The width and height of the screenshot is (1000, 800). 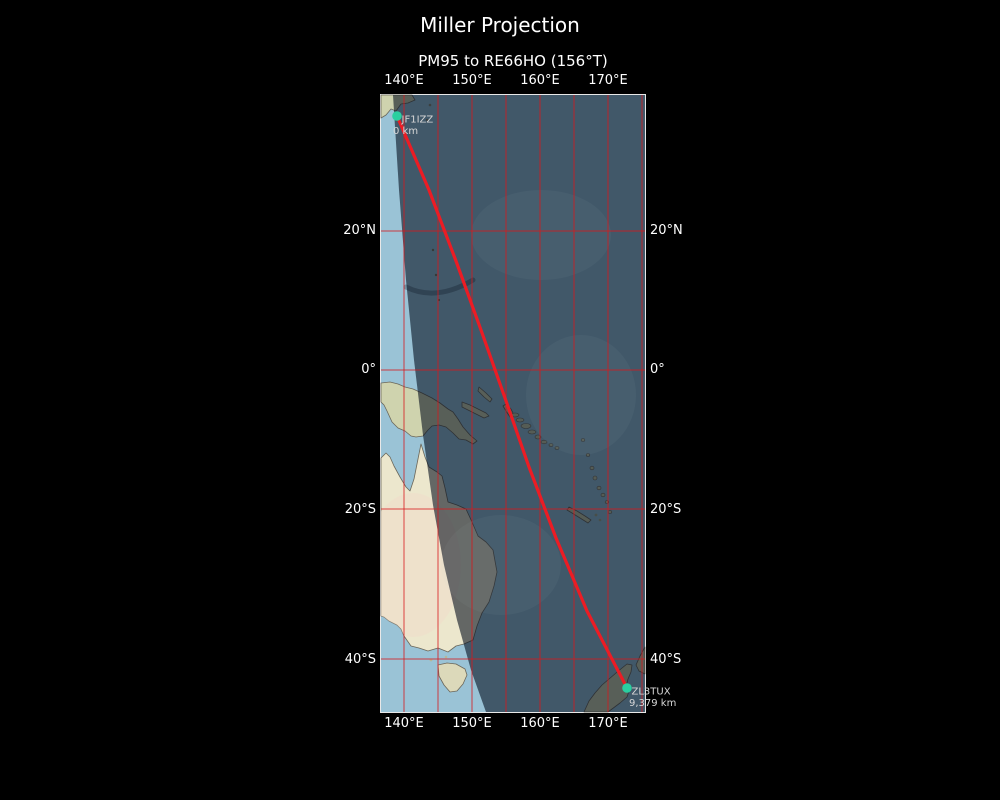 What do you see at coordinates (446, 657) in the screenshot?
I see `bass-strait-island` at bounding box center [446, 657].